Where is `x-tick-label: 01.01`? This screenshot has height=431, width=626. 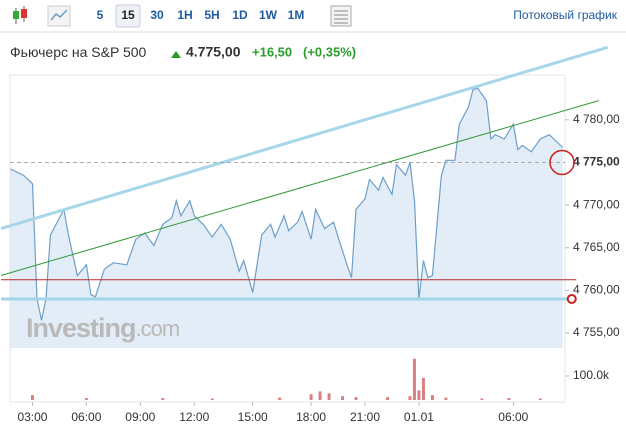 x-tick-label: 01.01 is located at coordinates (419, 417).